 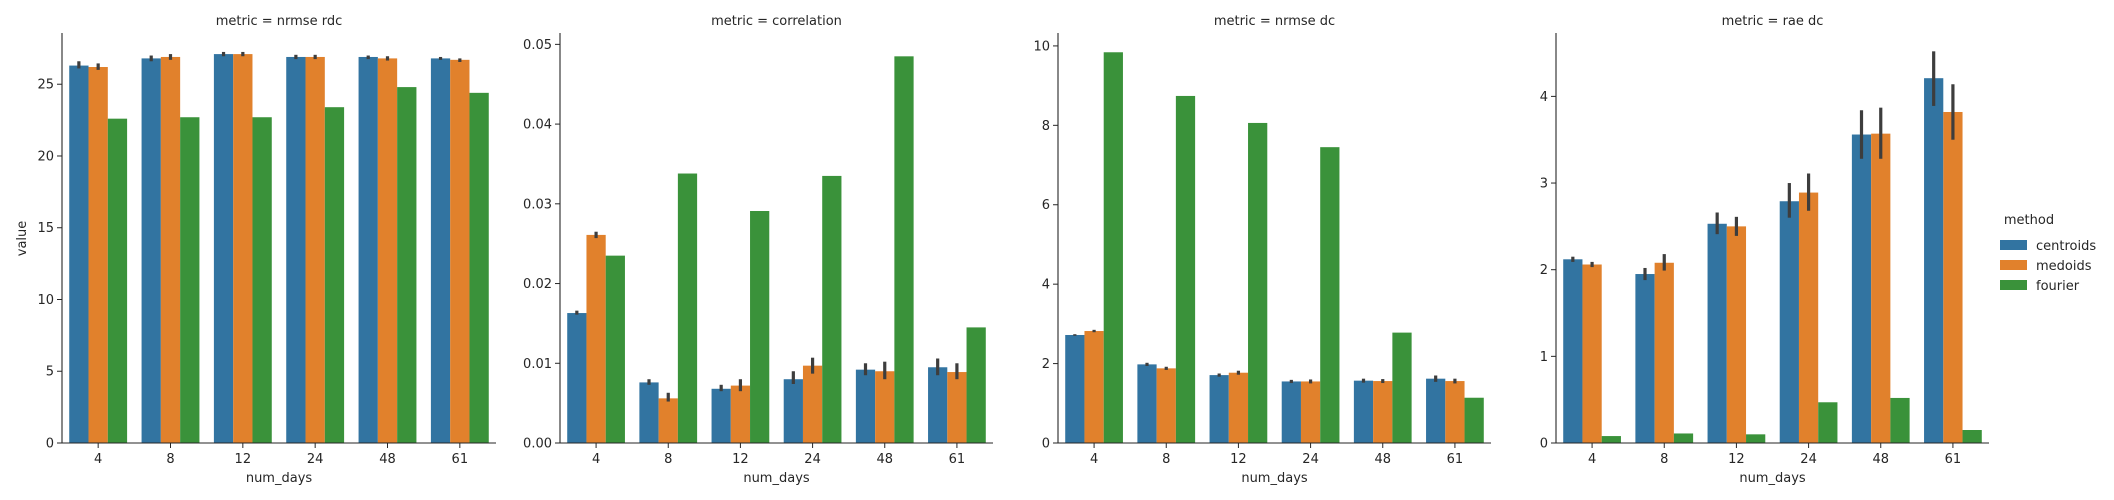 What do you see at coordinates (50, 372) in the screenshot?
I see `y-tick-label: 5` at bounding box center [50, 372].